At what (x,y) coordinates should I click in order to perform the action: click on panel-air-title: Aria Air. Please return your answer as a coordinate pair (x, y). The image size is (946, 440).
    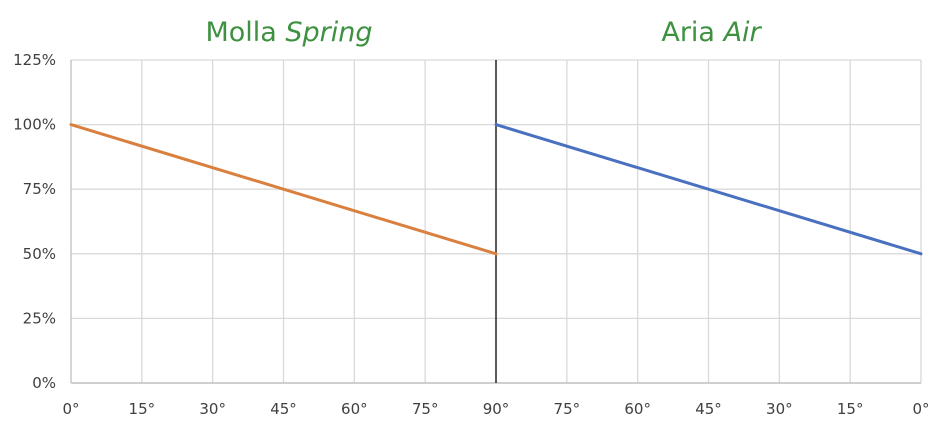
    Looking at the image, I should click on (711, 32).